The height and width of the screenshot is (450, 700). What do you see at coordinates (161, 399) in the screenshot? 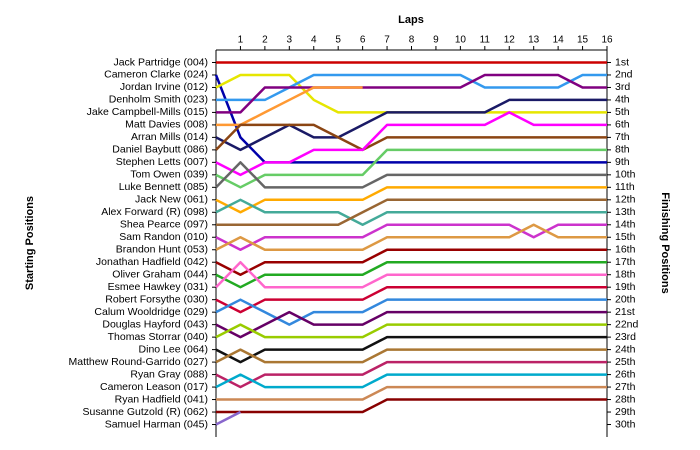
I see `driver-label: Ryan Hadfield (041)` at bounding box center [161, 399].